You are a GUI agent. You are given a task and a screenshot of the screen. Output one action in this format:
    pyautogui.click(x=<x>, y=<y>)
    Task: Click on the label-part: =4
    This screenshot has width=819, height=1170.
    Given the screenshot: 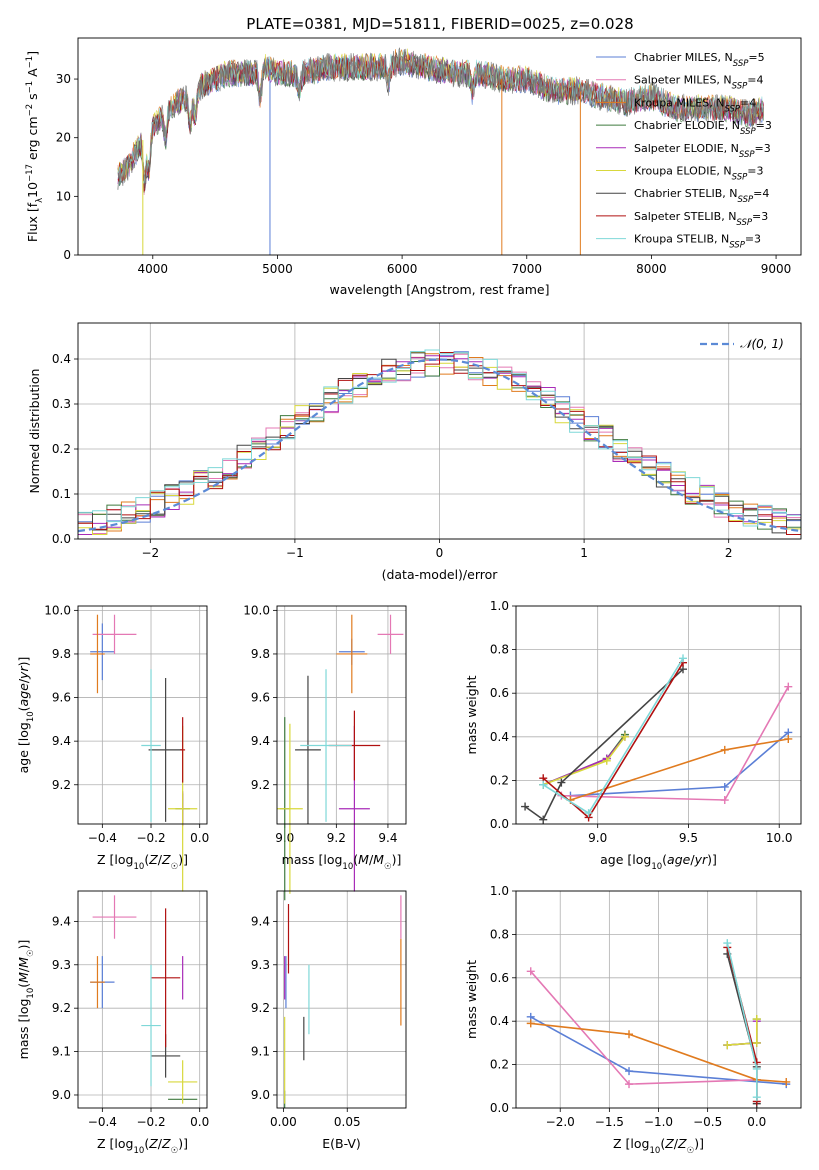 What is the action you would take?
    pyautogui.click(x=761, y=193)
    